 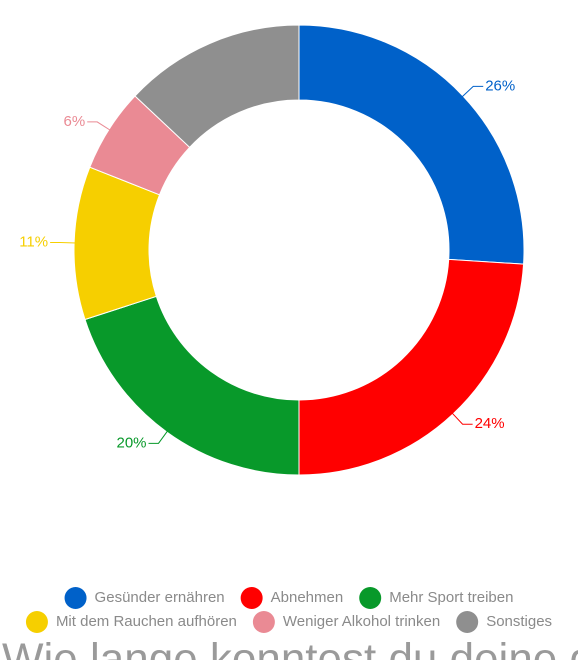 I want to click on data-label: 26%, so click(x=500, y=85).